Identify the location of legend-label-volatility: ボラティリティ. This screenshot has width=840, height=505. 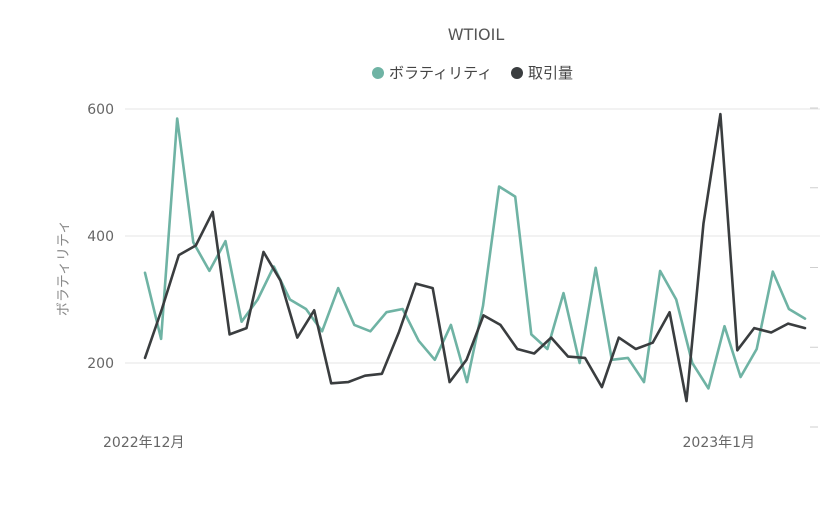
(440, 73).